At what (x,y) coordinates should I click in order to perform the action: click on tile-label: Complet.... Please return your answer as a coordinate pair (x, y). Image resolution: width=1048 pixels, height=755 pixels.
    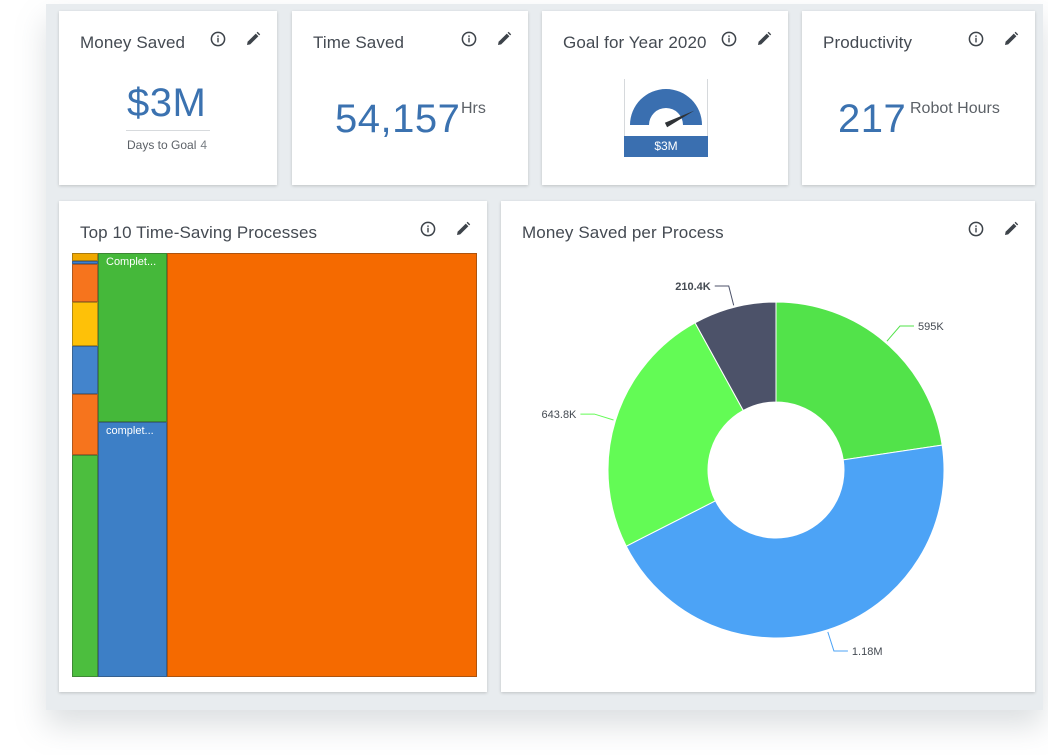
    Looking at the image, I should click on (131, 262).